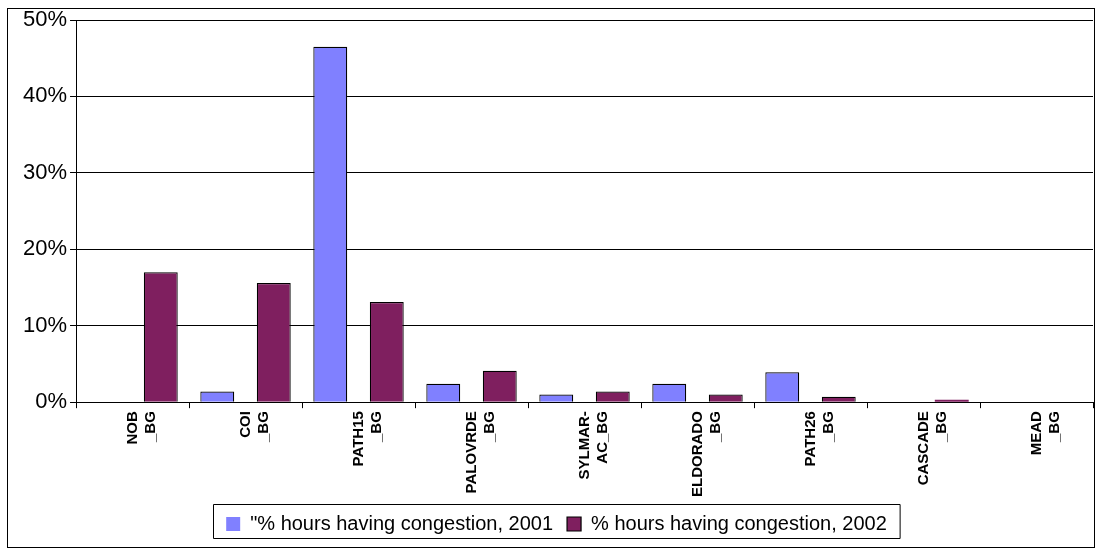 The height and width of the screenshot is (552, 1101). I want to click on x-tick-label: NOB _BG, so click(140, 428).